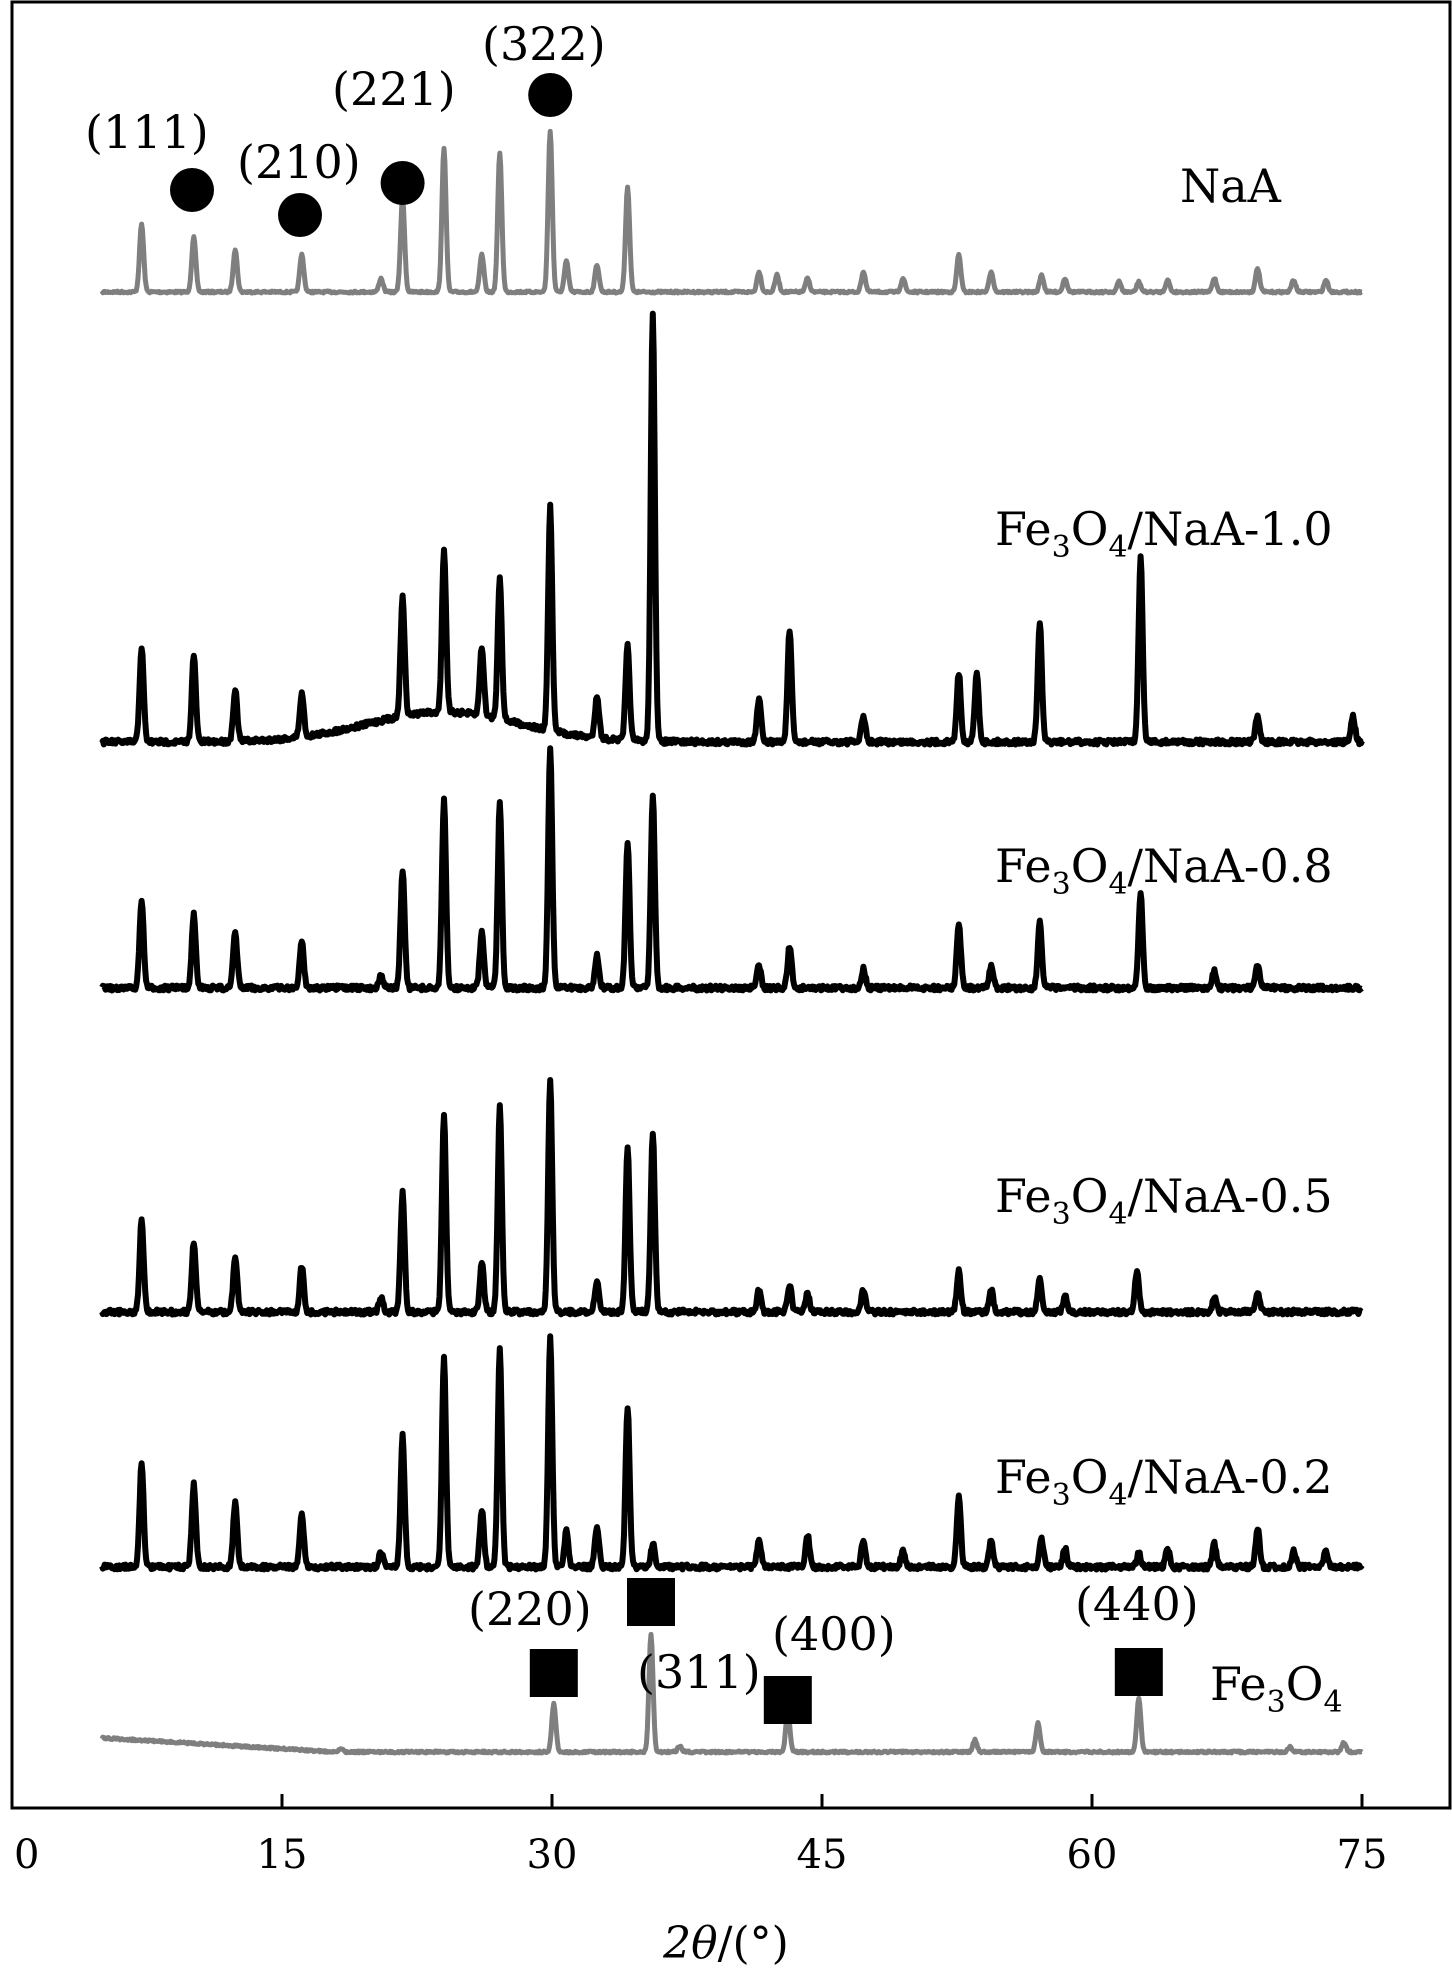 This screenshot has width=1452, height=1972. I want to click on x-tick-label: 45, so click(822, 1855).